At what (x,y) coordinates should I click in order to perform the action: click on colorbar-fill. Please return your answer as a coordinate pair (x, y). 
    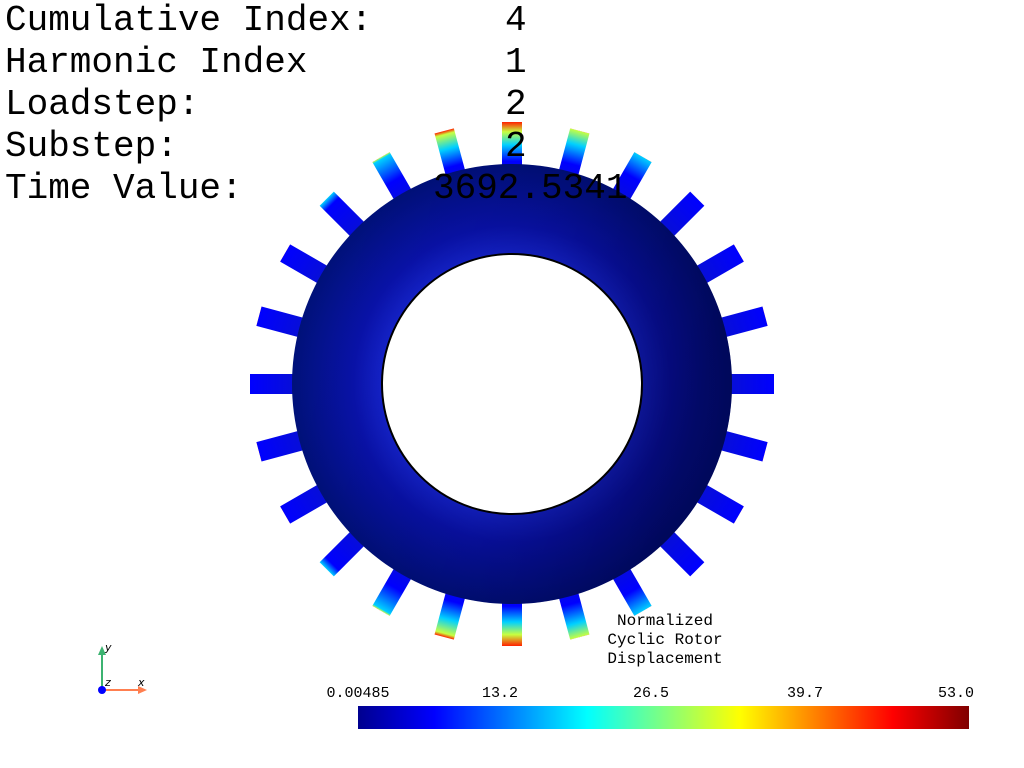
    Looking at the image, I should click on (663, 717).